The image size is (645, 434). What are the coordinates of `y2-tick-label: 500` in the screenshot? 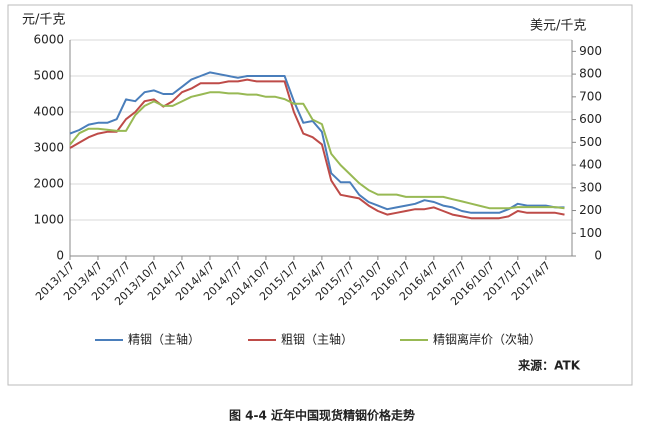 It's located at (590, 142).